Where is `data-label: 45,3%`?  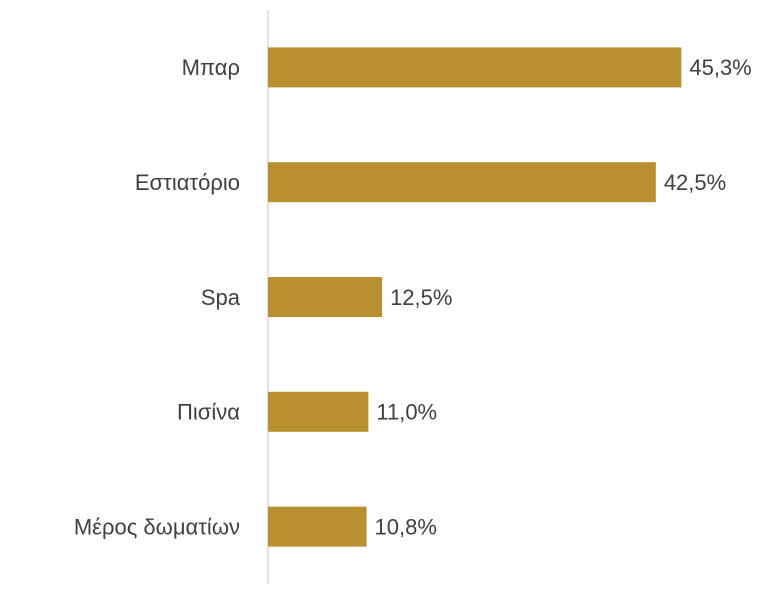 data-label: 45,3% is located at coordinates (720, 67).